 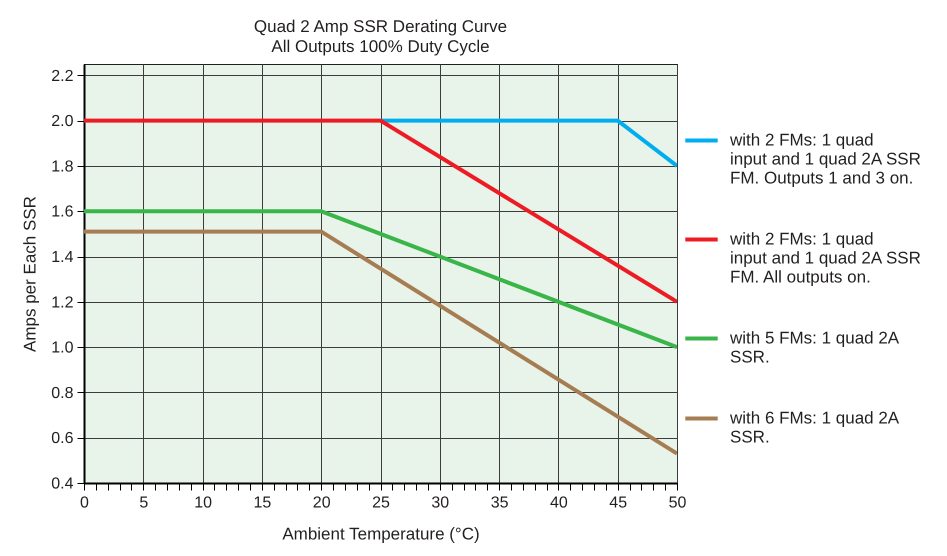 I want to click on x-tick-label: 40, so click(x=559, y=503).